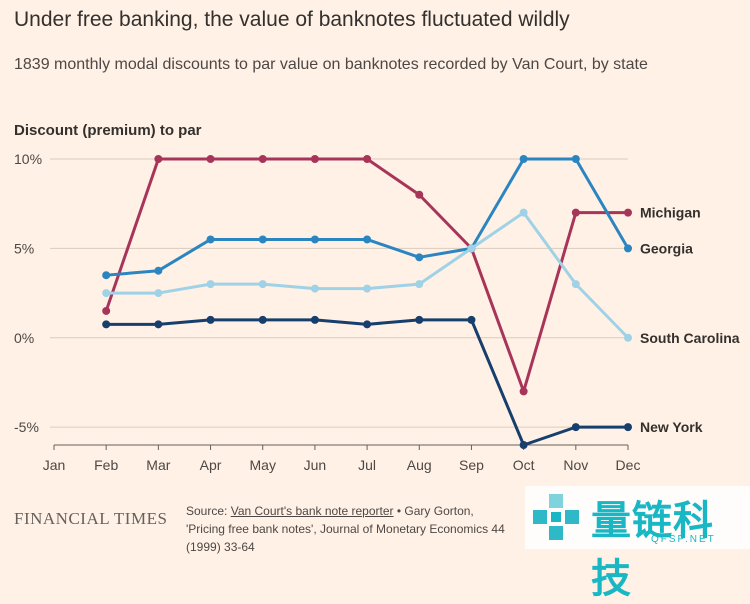  What do you see at coordinates (556, 517) in the screenshot?
I see `watermark-logo-icon` at bounding box center [556, 517].